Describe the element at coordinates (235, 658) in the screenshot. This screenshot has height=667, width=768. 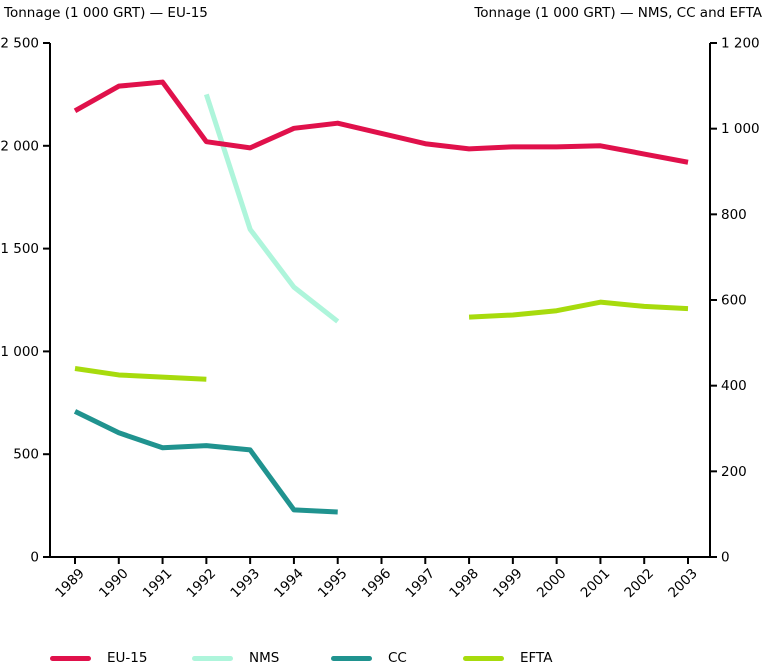
I see `legend-item-nms: NMS` at that location.